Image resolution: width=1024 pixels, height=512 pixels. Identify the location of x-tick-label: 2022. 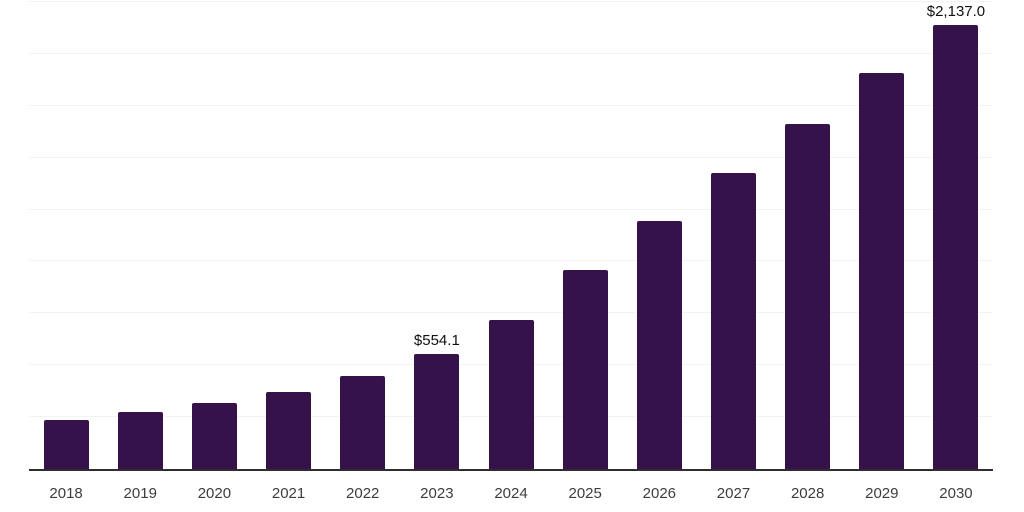
(363, 493).